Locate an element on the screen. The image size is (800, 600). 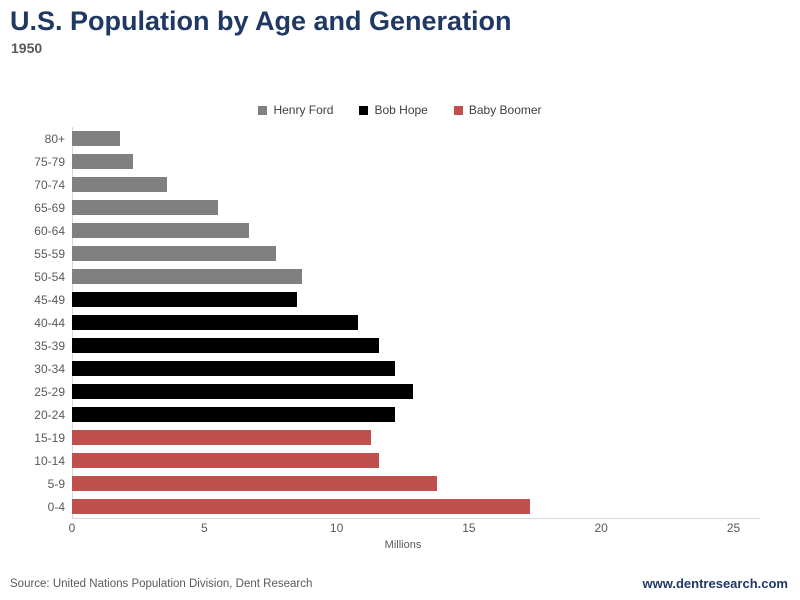
x-tick: 10 is located at coordinates (336, 528).